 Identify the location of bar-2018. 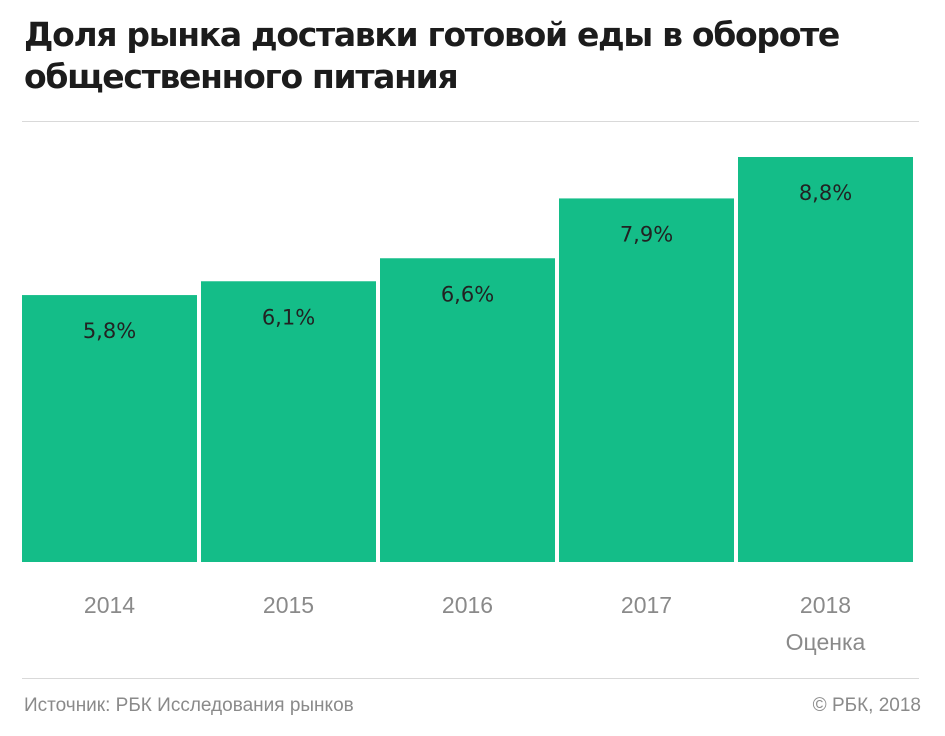
(825, 359).